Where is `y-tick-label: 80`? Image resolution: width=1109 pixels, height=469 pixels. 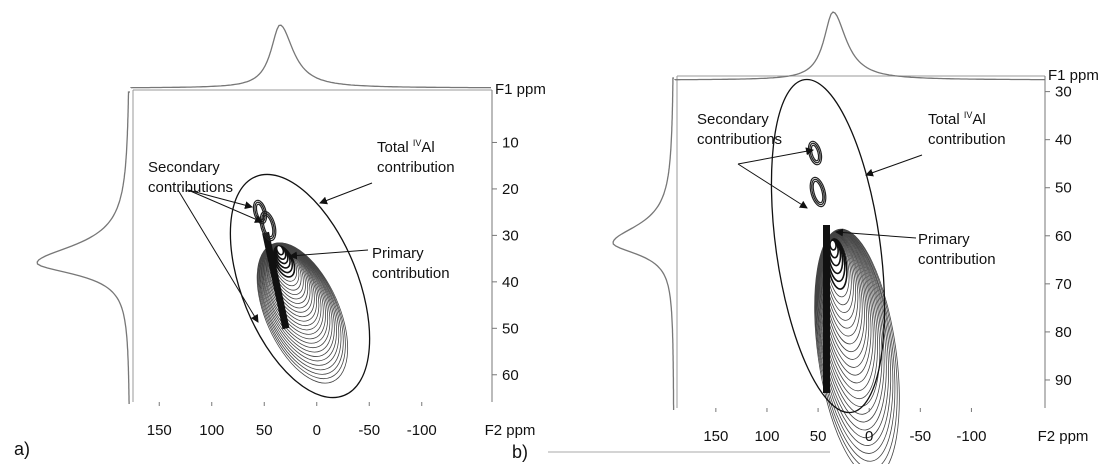 y-tick-label: 80 is located at coordinates (1063, 332).